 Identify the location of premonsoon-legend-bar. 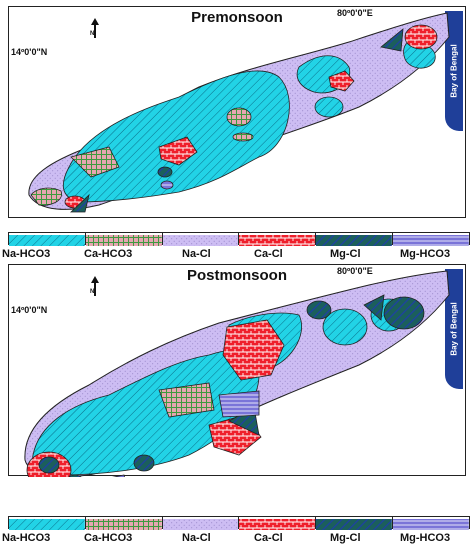
(239, 239).